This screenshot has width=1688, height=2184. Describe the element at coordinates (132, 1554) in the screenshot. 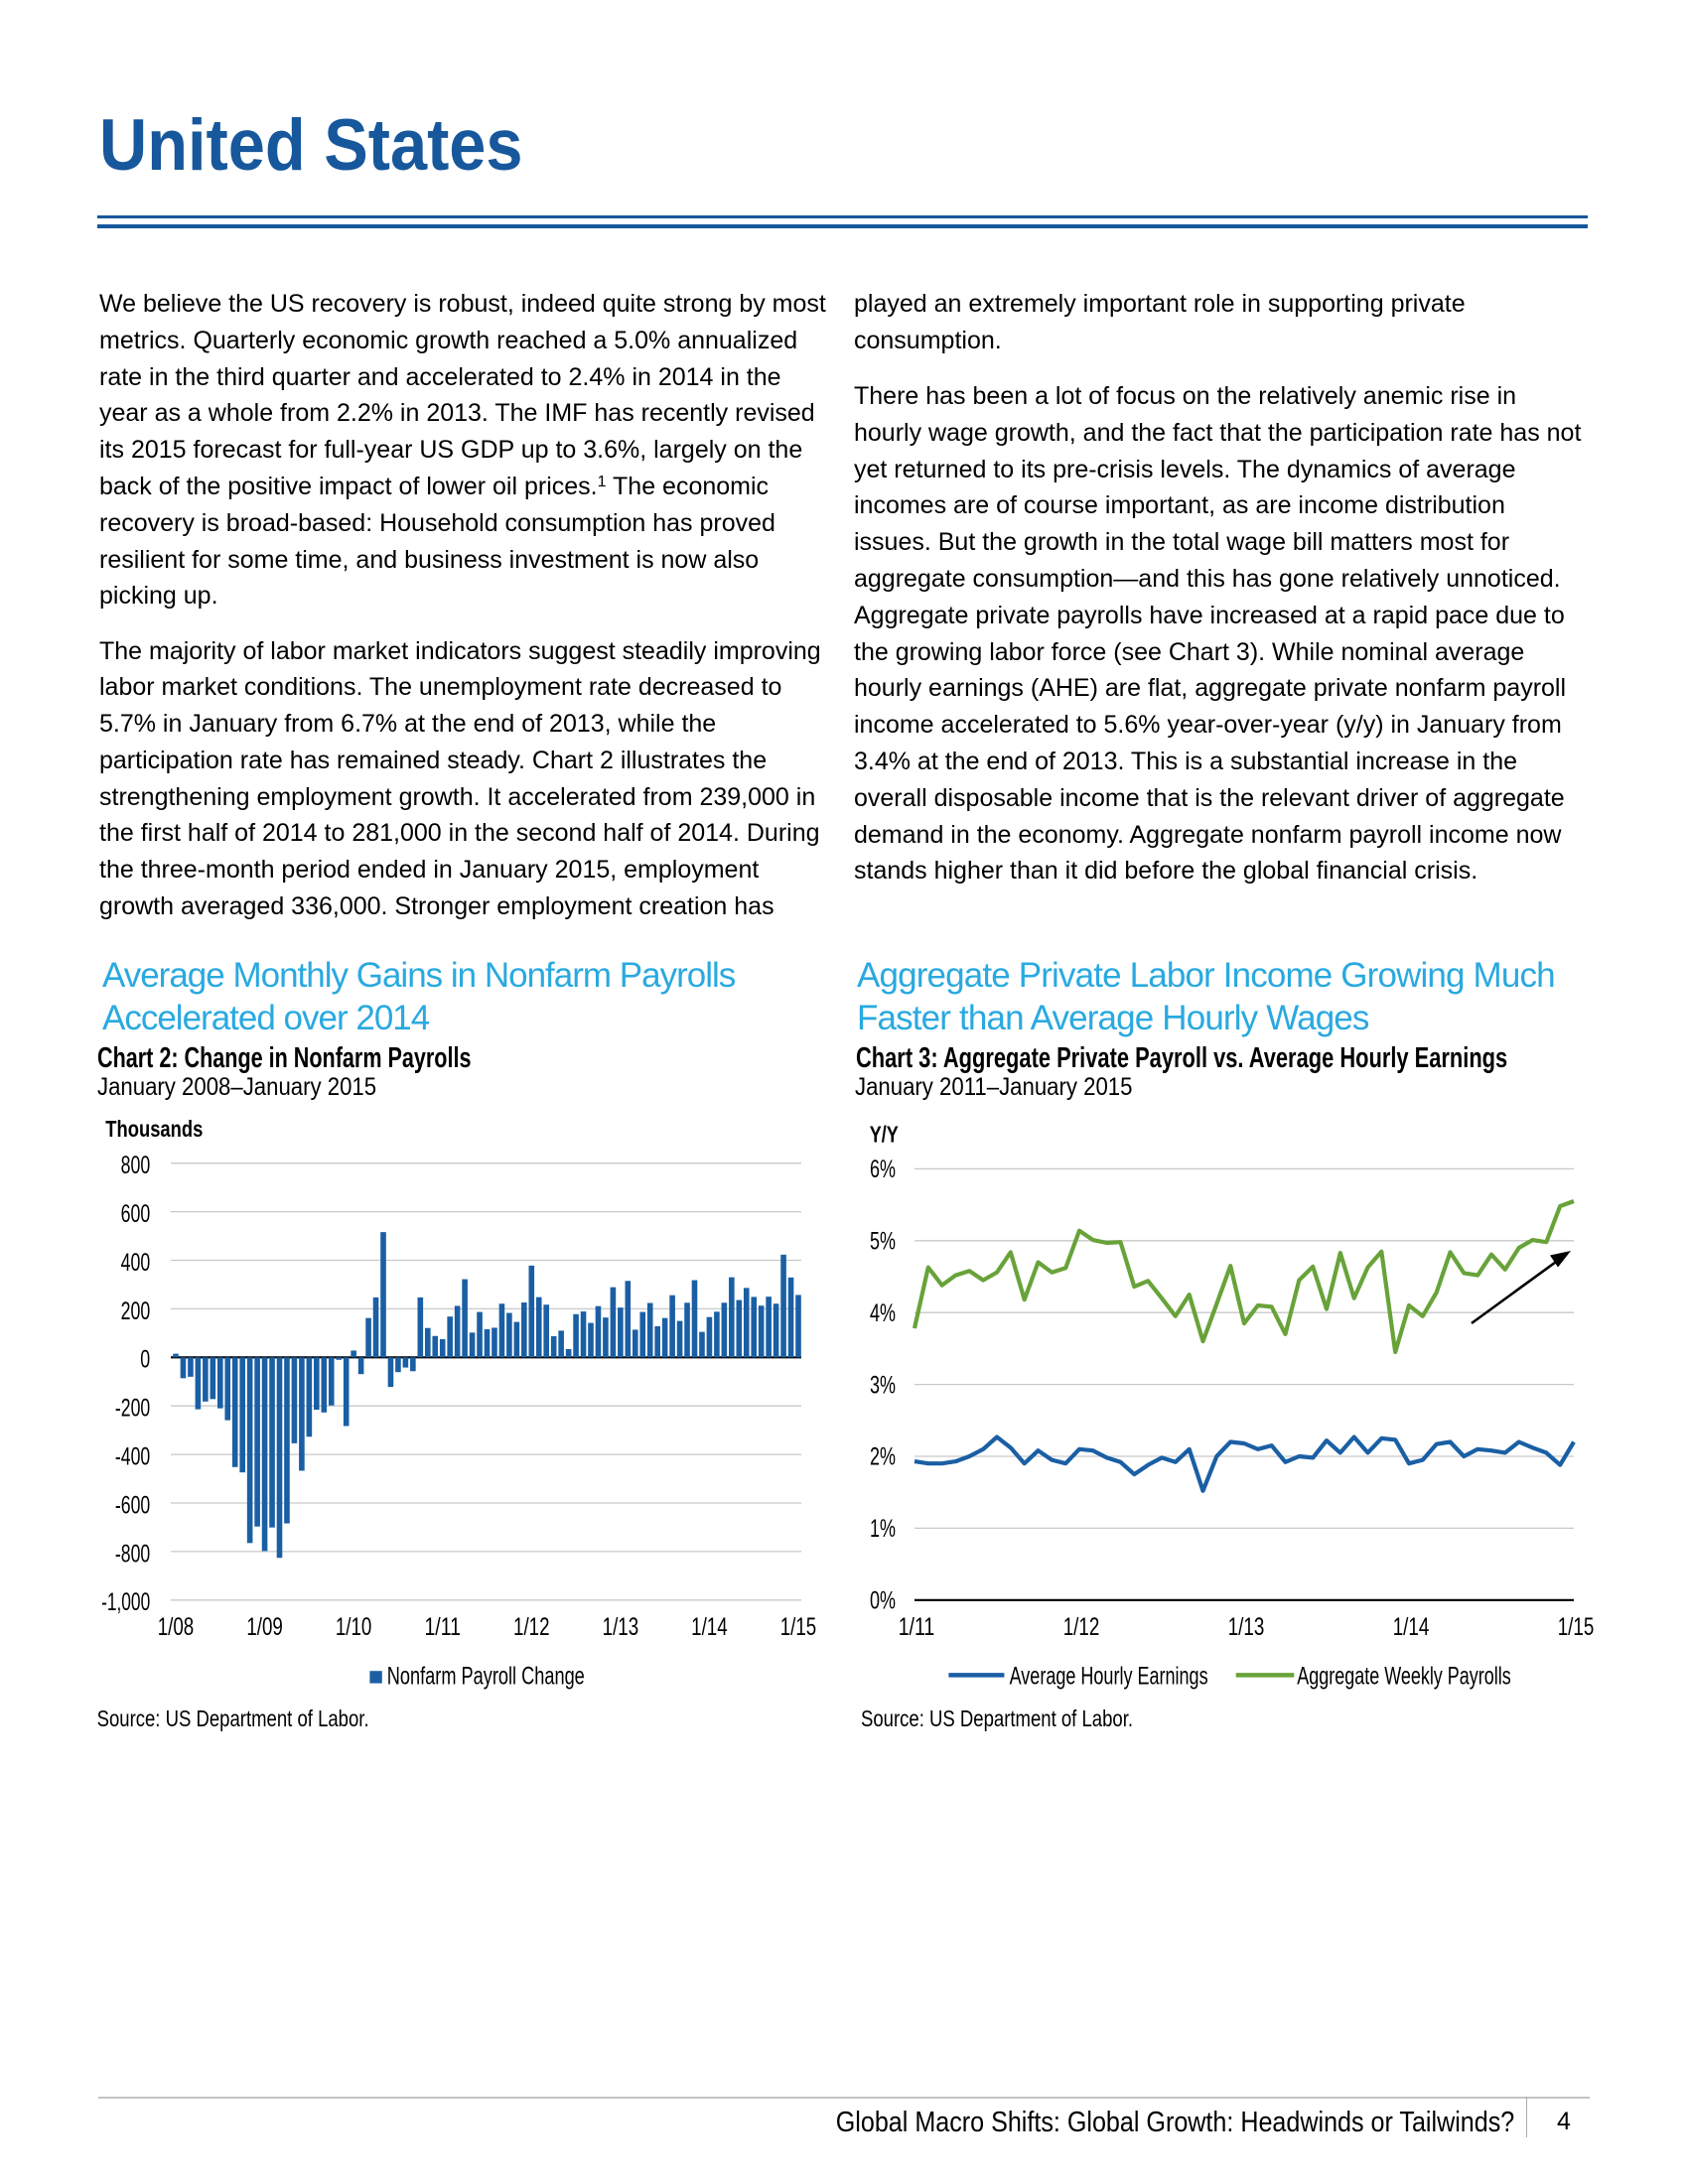

I see `svg-text: -800` at that location.